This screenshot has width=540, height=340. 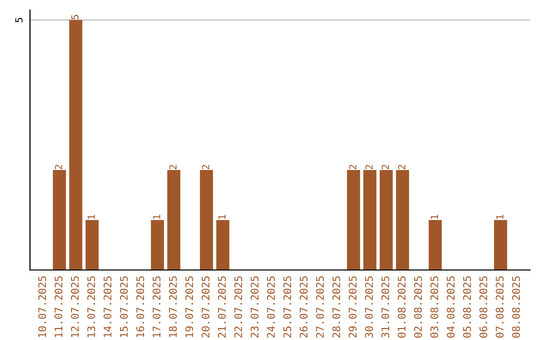 What do you see at coordinates (500, 307) in the screenshot?
I see `x-tick-label: 07.08.2025` at bounding box center [500, 307].